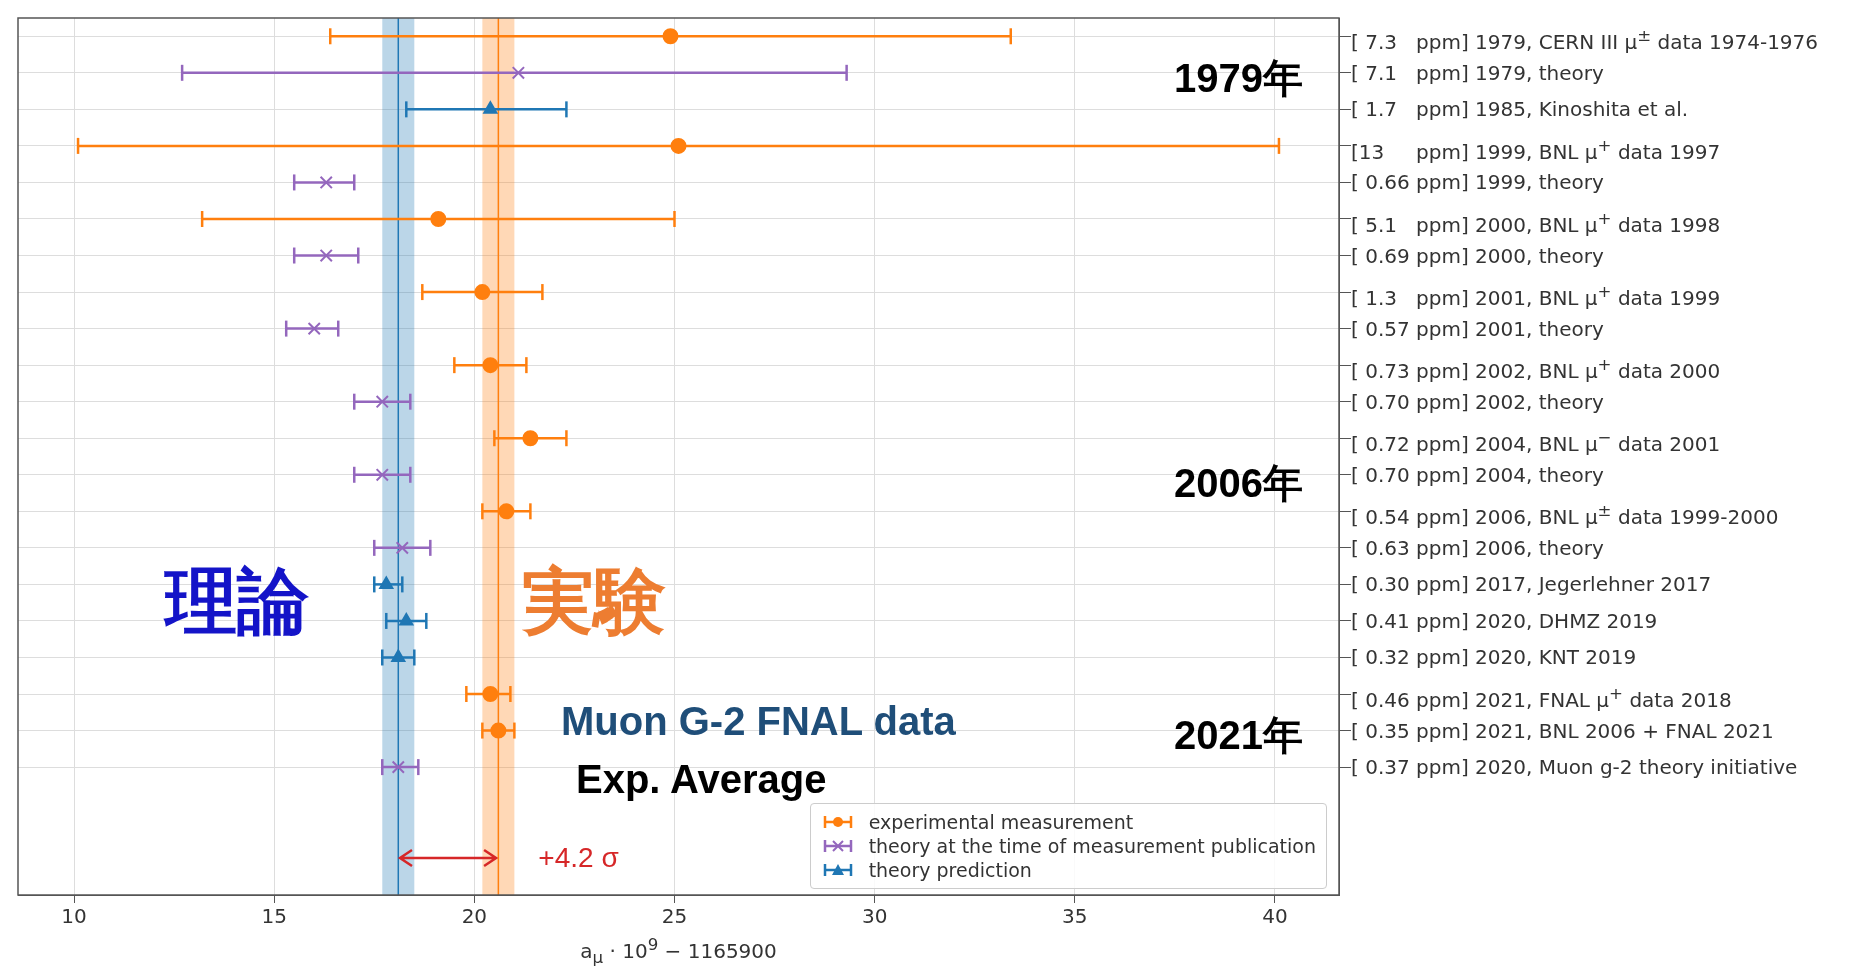  I want to click on x-tick-label: 40, so click(1275, 916).